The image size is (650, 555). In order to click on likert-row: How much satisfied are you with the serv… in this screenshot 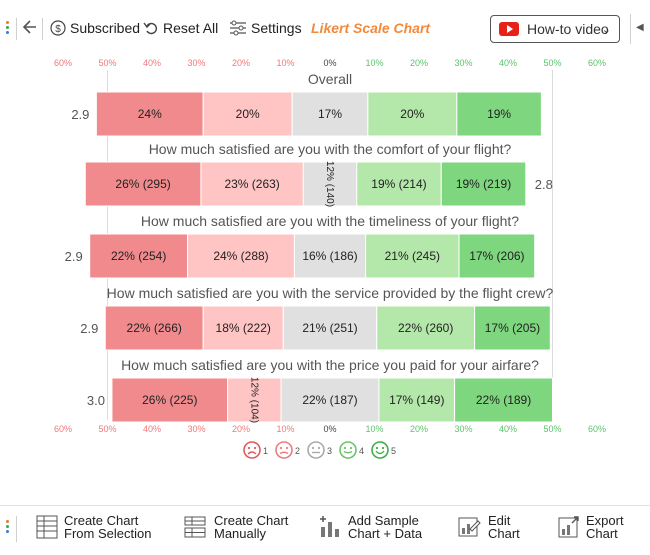, I will do `click(317, 318)`.